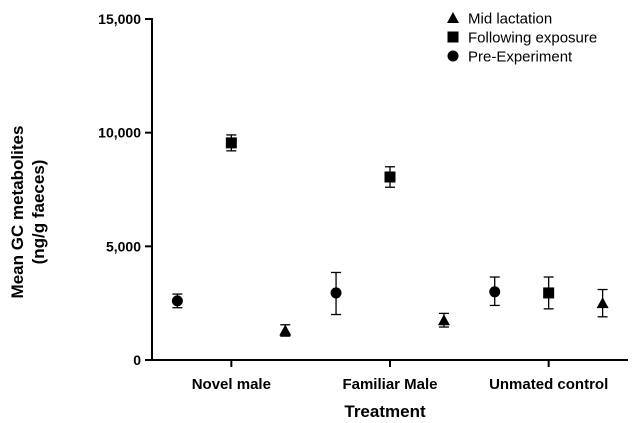 This screenshot has height=423, width=641. What do you see at coordinates (17, 212) in the screenshot?
I see `y-axis-title-line-1: Mean GC metabolites` at bounding box center [17, 212].